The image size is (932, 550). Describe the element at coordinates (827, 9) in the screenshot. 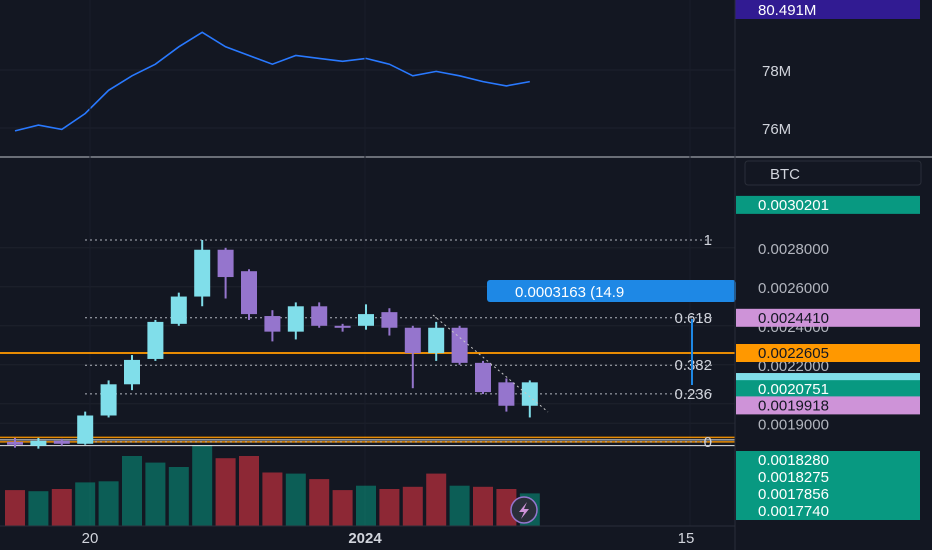

I see `volume-badge-bg` at that location.